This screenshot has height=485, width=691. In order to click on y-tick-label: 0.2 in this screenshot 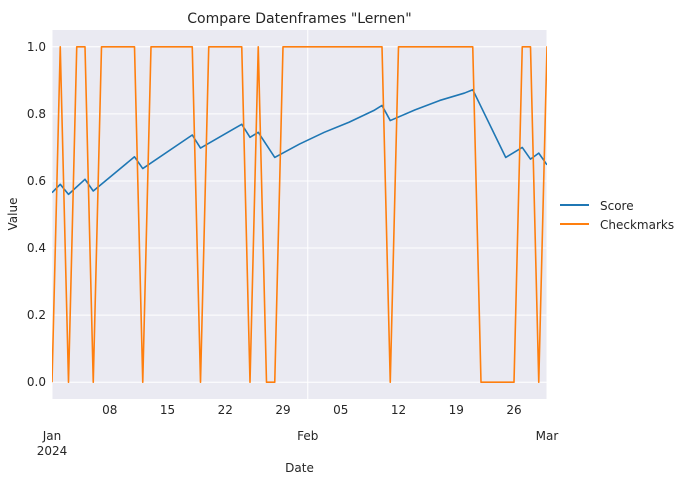, I will do `click(36, 315)`.